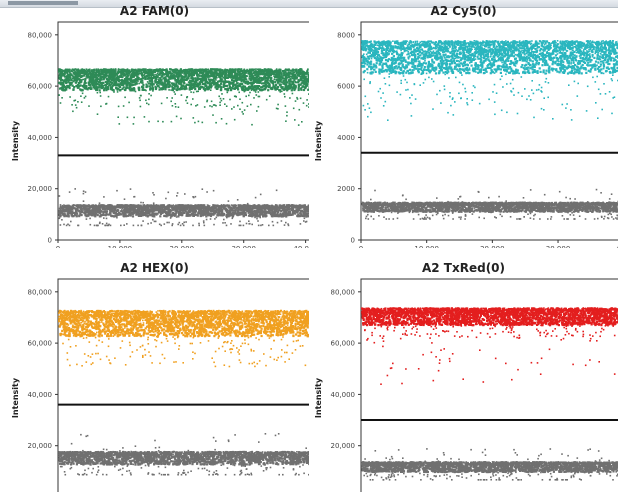 This screenshot has height=492, width=618. What do you see at coordinates (183, 147) in the screenshot?
I see `points-layer` at bounding box center [183, 147].